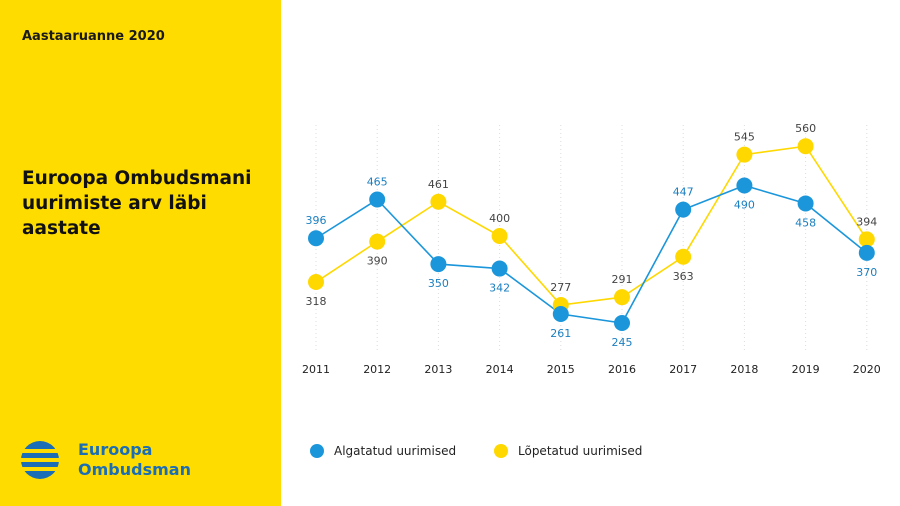 This screenshot has width=900, height=506. Describe the element at coordinates (560, 333) in the screenshot. I see `data-label: 261` at that location.